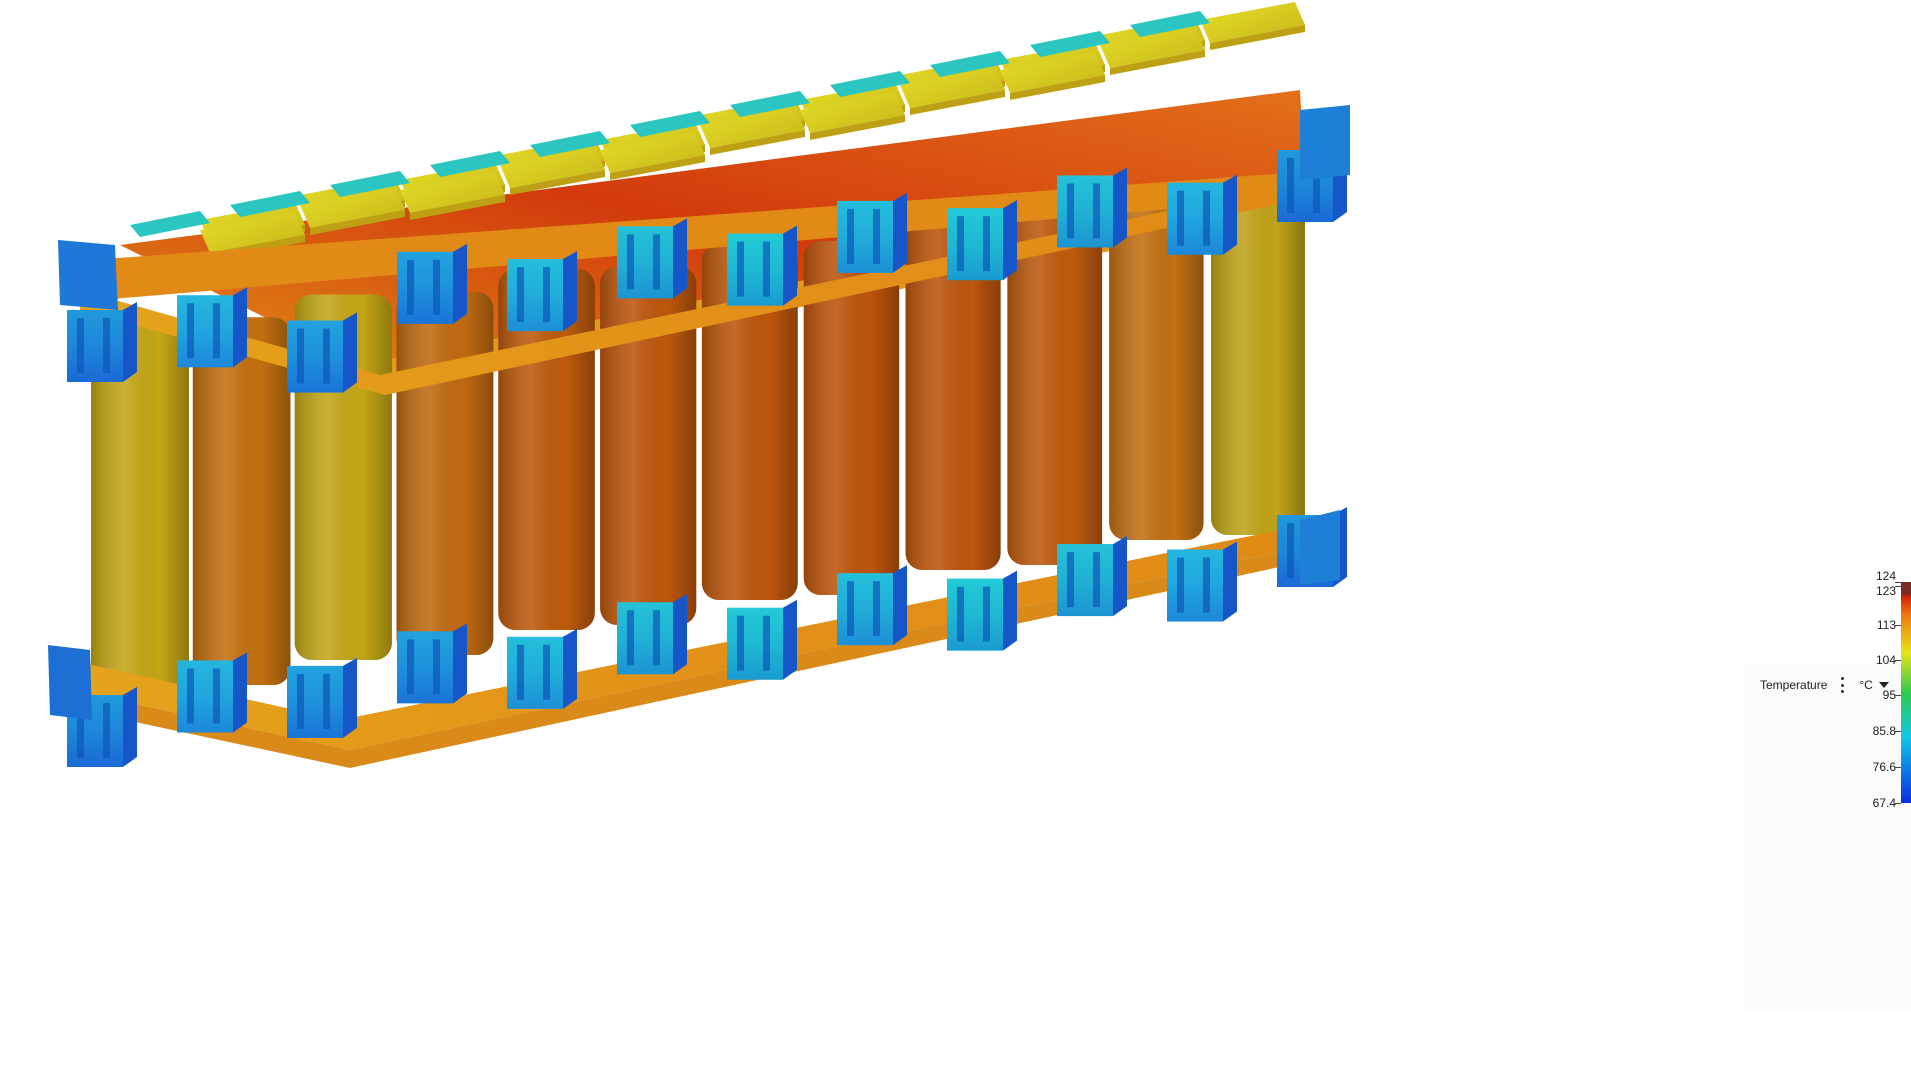  I want to click on unit-label: °C, so click(1866, 685).